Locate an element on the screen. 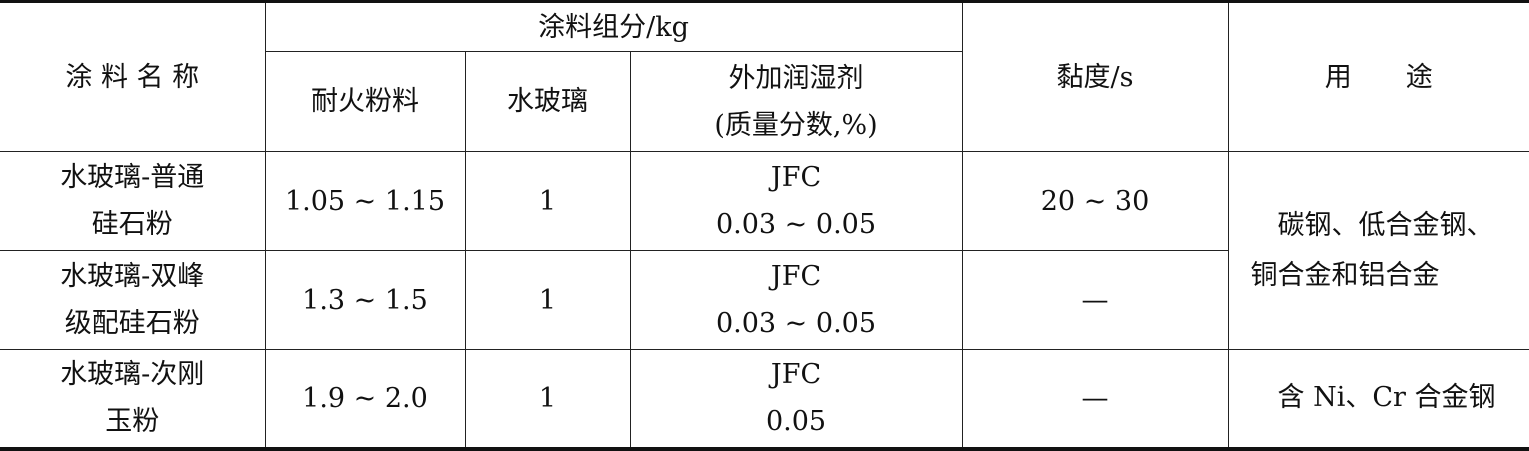 This screenshot has width=1529, height=451. header-composition: 涂料组分/kg is located at coordinates (613, 26).